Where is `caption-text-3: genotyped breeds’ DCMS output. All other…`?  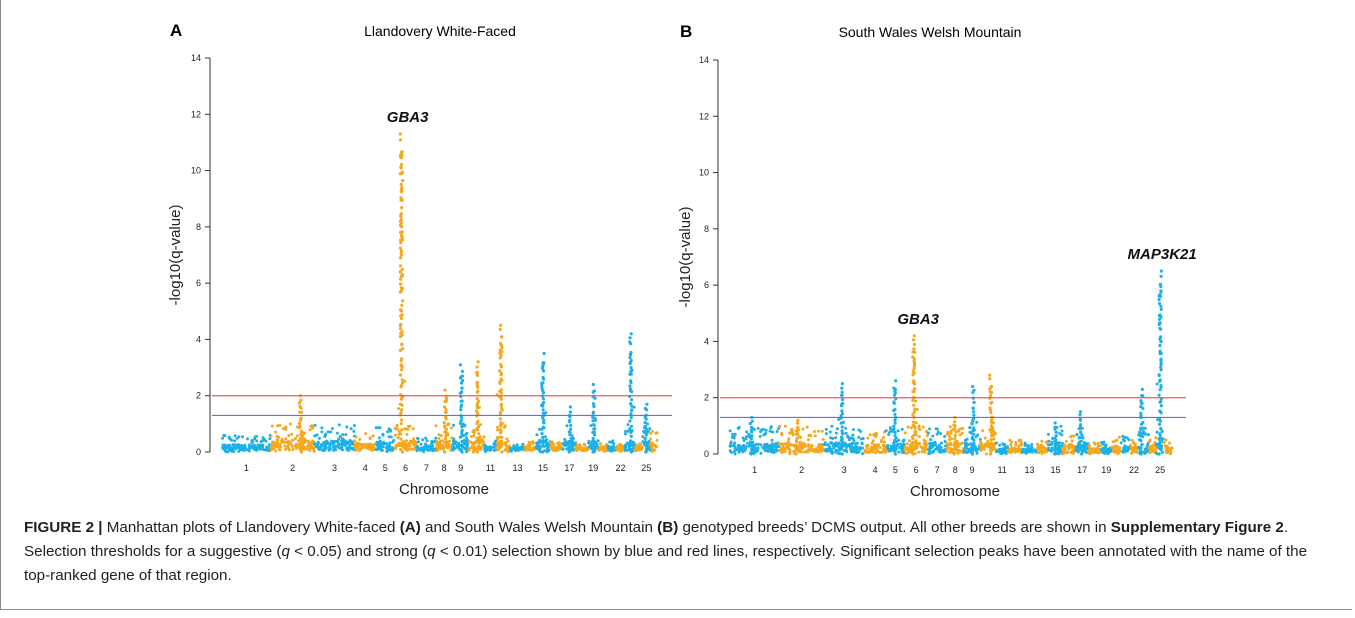
caption-text-3: genotyped breeds’ DCMS output. All other… is located at coordinates (894, 527).